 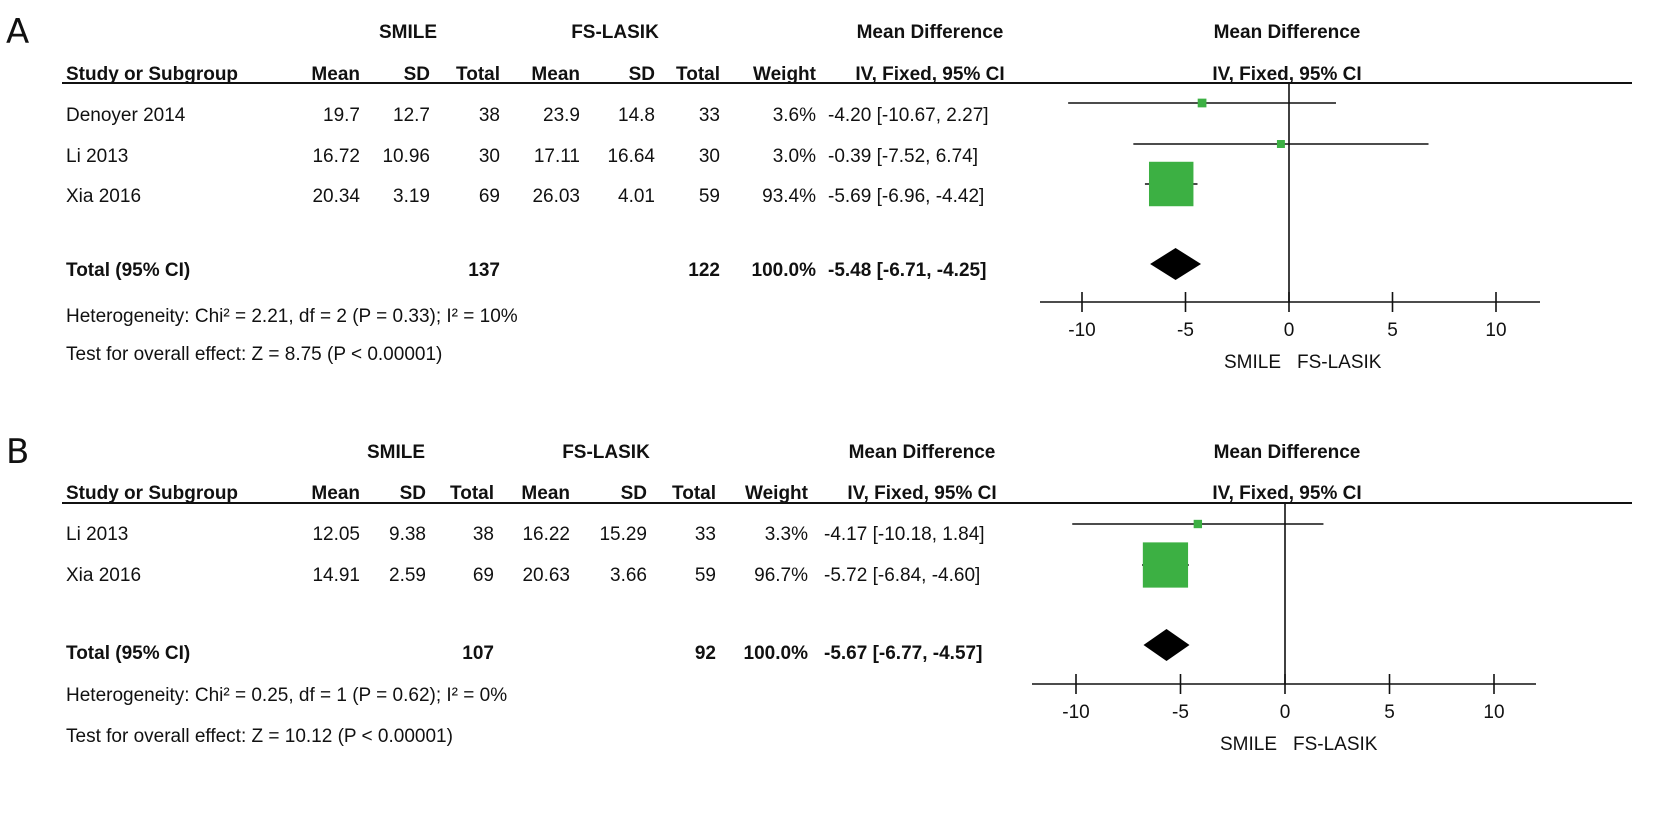 What do you see at coordinates (18, 32) in the screenshot?
I see `panel-label: A` at bounding box center [18, 32].